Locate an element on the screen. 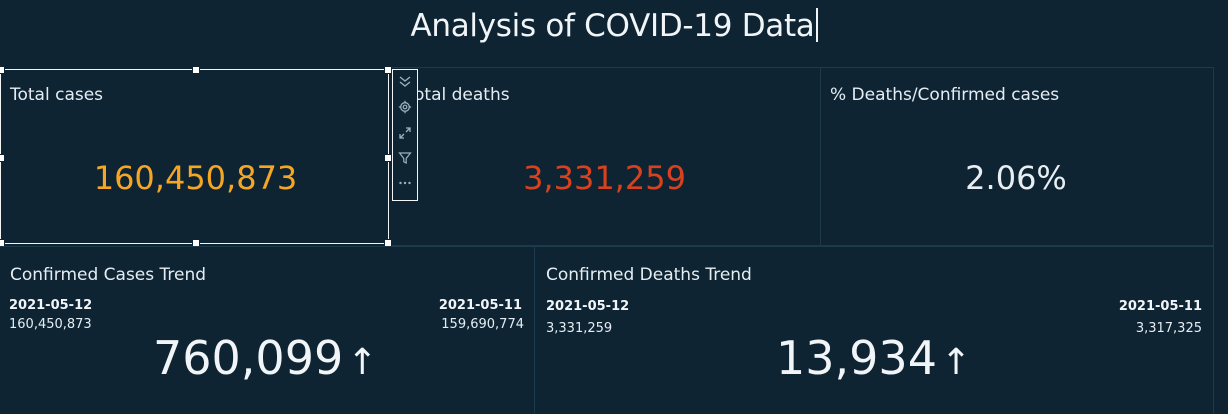  deaths-previous-value: 3,317,325 is located at coordinates (1168, 328).